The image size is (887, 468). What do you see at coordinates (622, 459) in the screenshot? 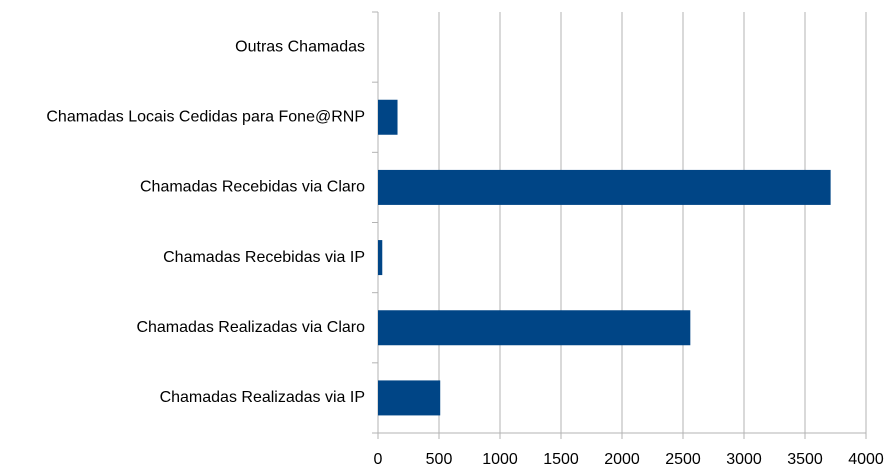
I see `x-tick-label: 2000` at bounding box center [622, 459].